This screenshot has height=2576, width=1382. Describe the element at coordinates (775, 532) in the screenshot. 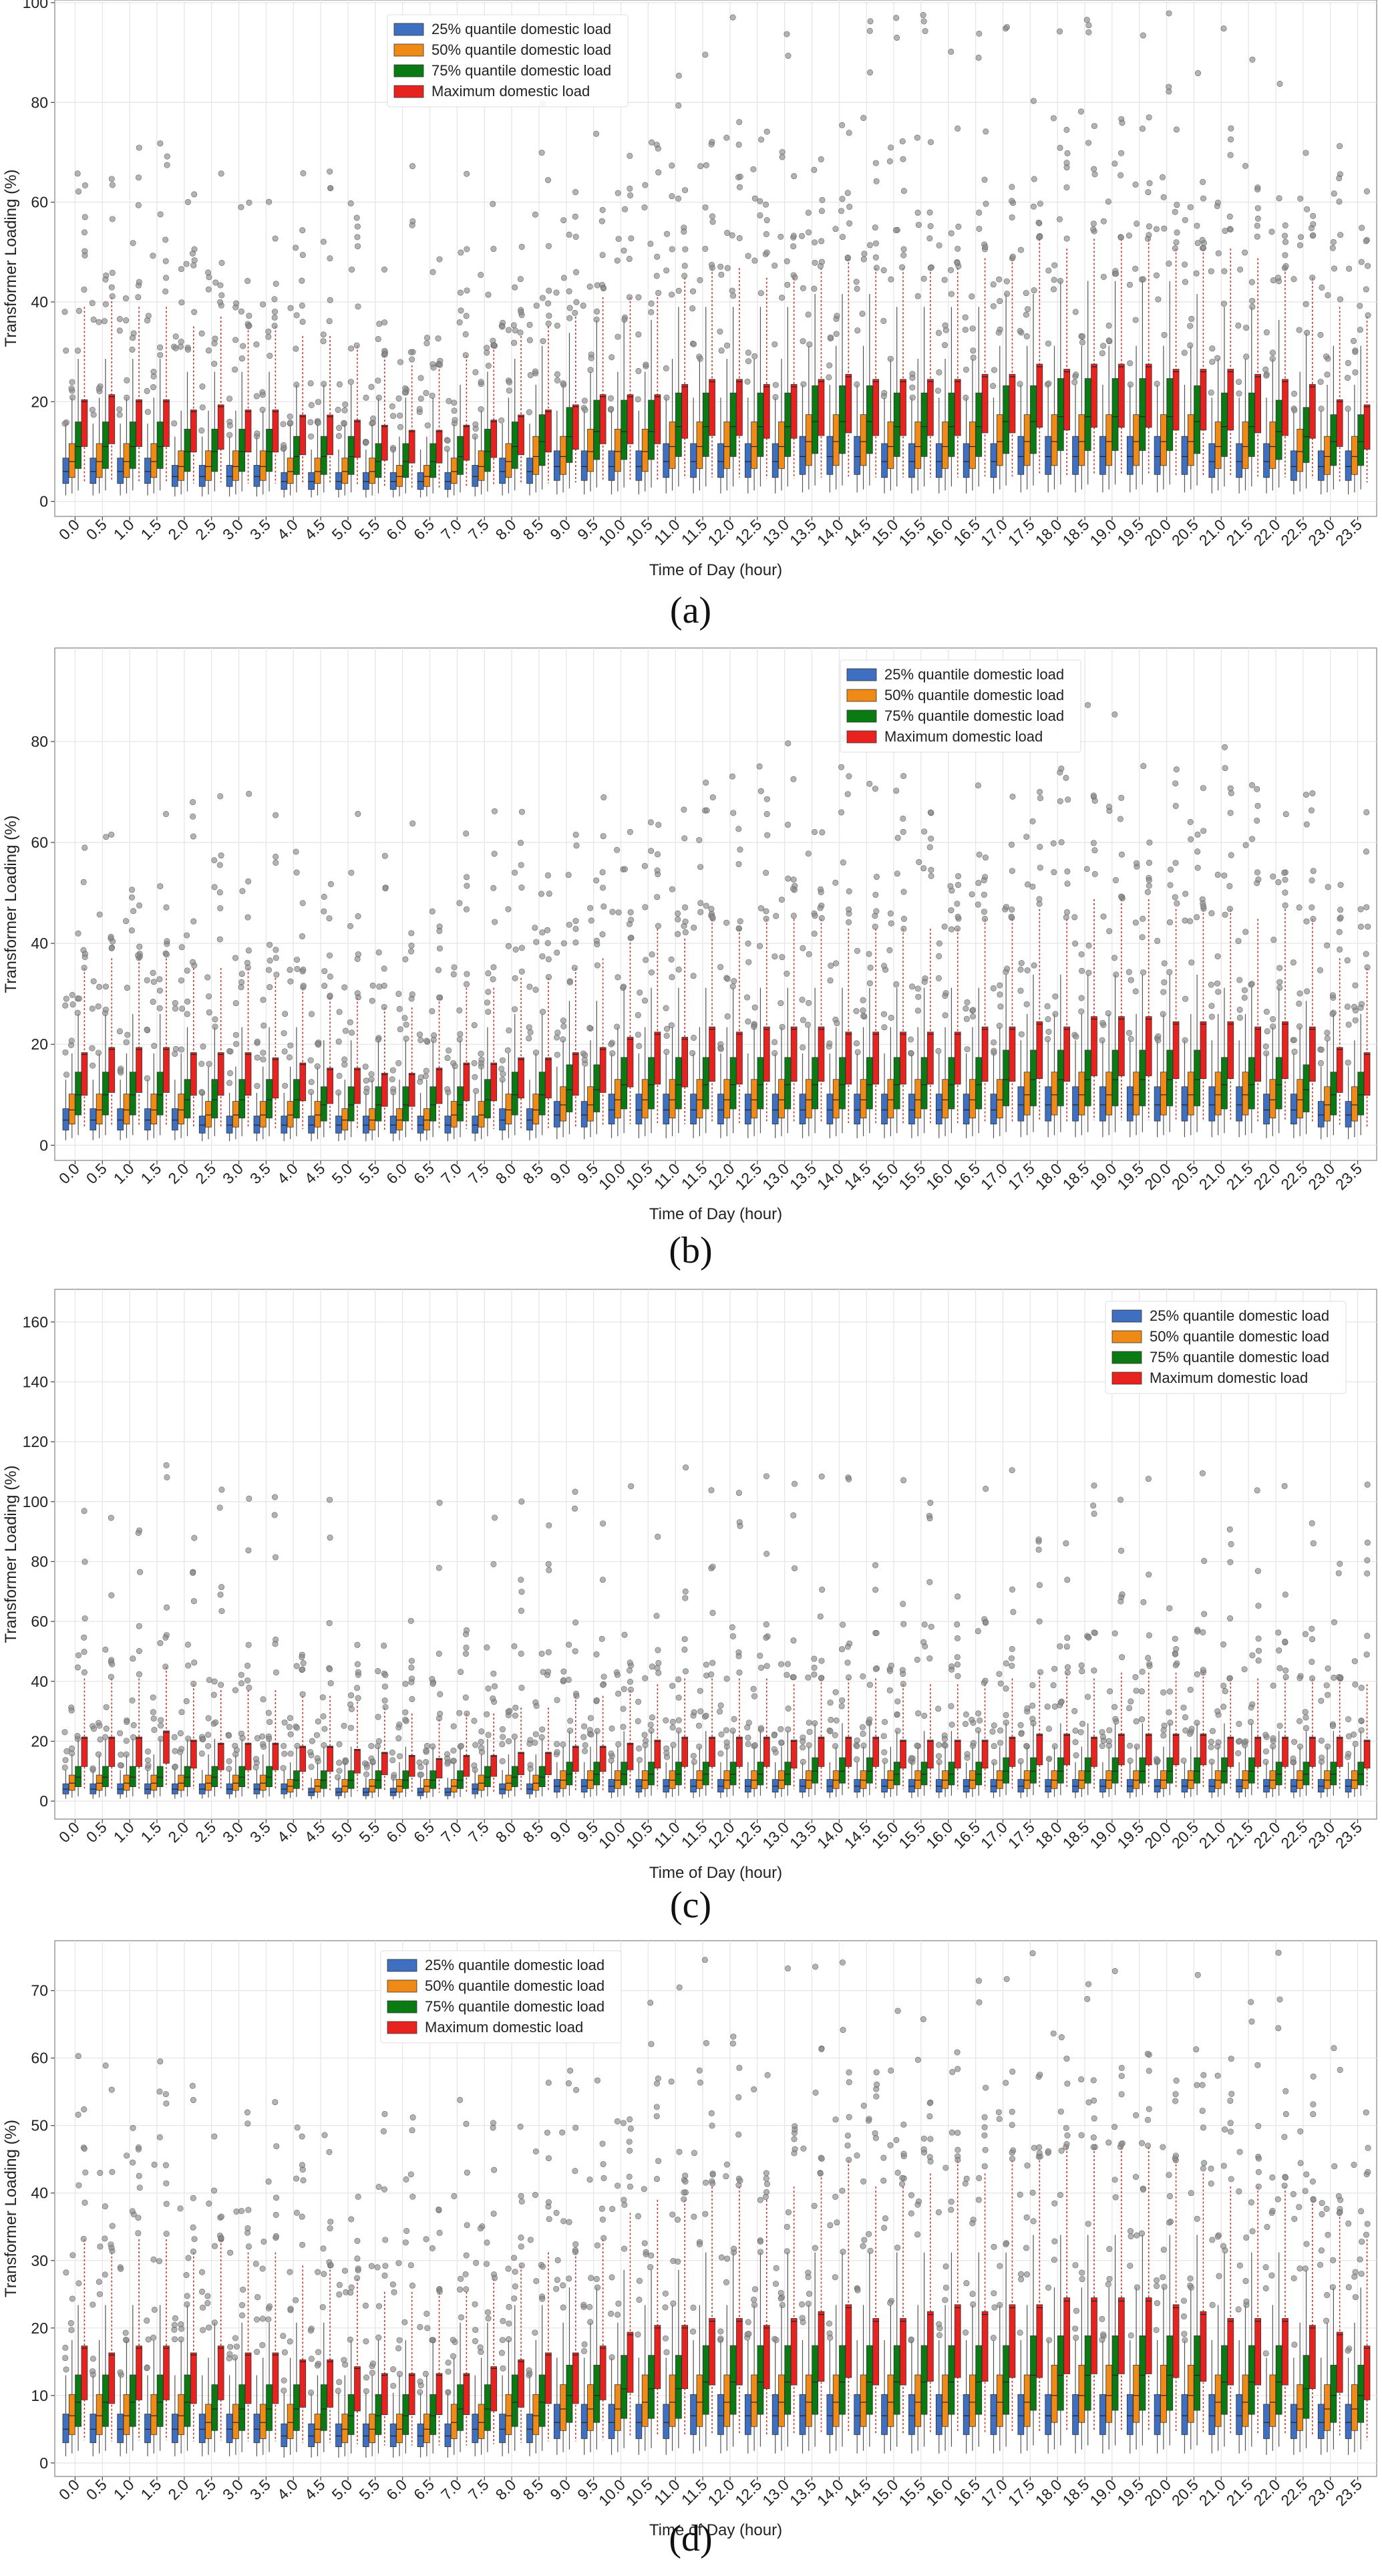

I see `x-tick-label: 13.0` at that location.